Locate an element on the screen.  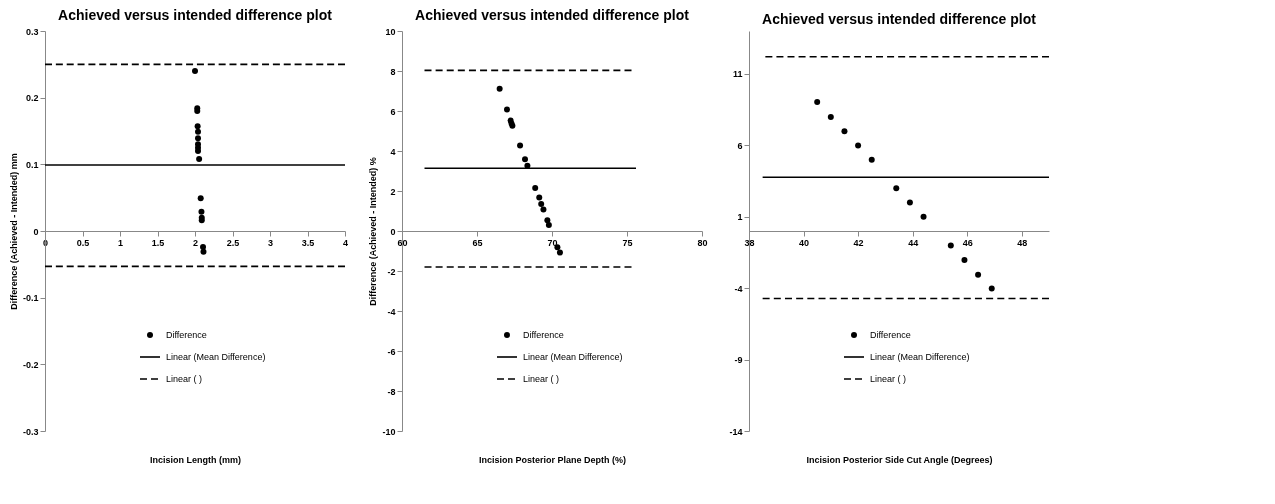
x-tick-label: 0.5 is located at coordinates (83, 242).